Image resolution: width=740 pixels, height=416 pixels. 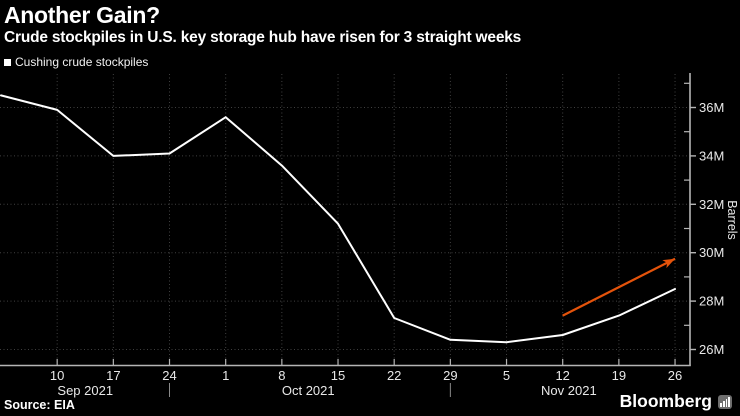 I want to click on y-tick-label: 26M, so click(x=711, y=349).